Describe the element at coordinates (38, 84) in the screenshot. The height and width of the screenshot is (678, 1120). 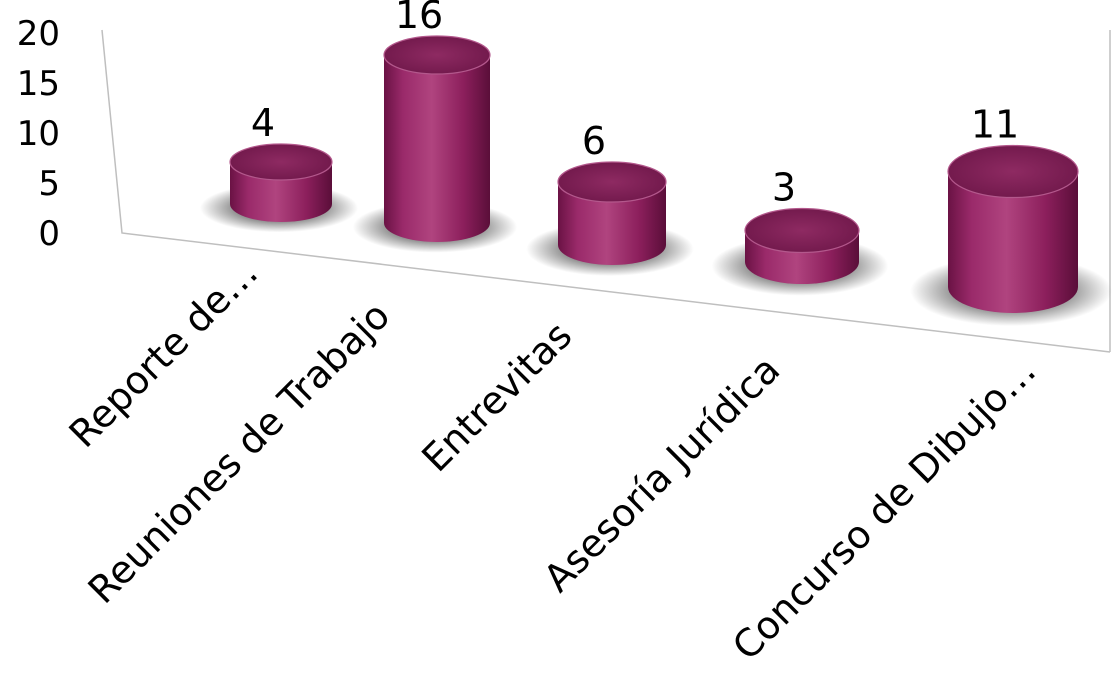
I see `y-tick-label: 15` at that location.